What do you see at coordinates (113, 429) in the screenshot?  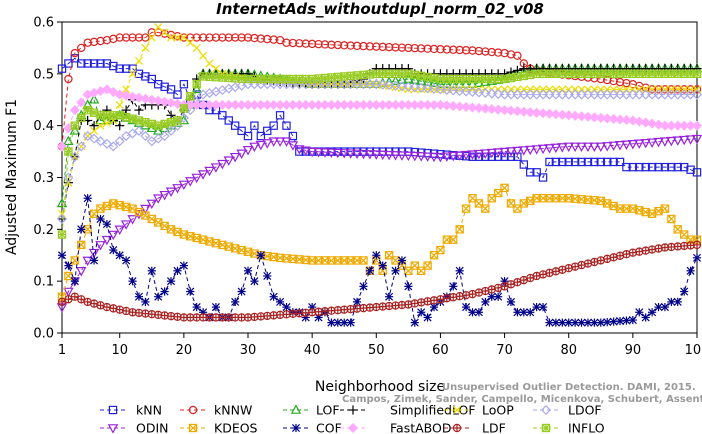 I see `legend-marker-odin` at bounding box center [113, 429].